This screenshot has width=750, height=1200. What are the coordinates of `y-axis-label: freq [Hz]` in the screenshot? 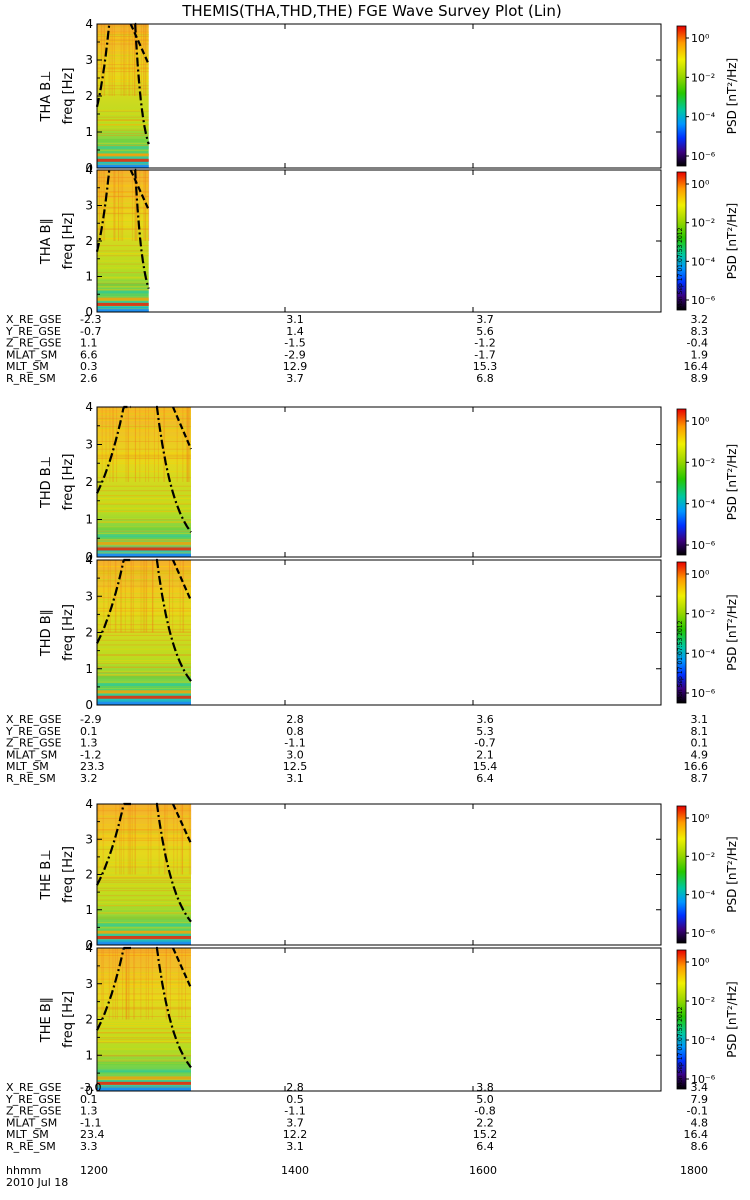 It's located at (68, 632).